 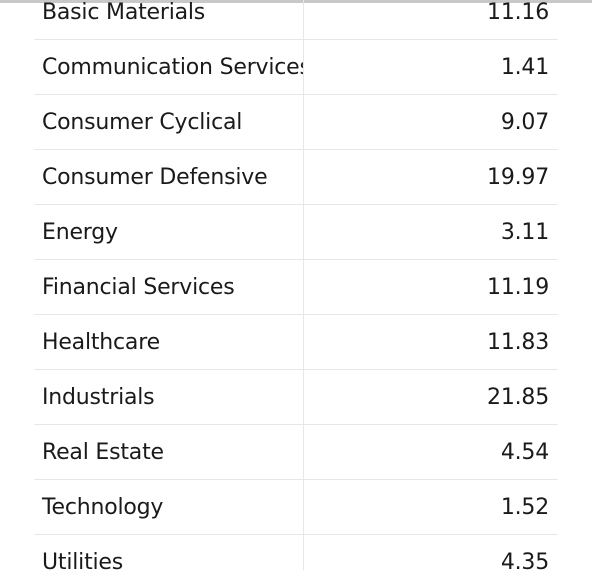 I want to click on sector-value-cell: 19.97, so click(x=518, y=177).